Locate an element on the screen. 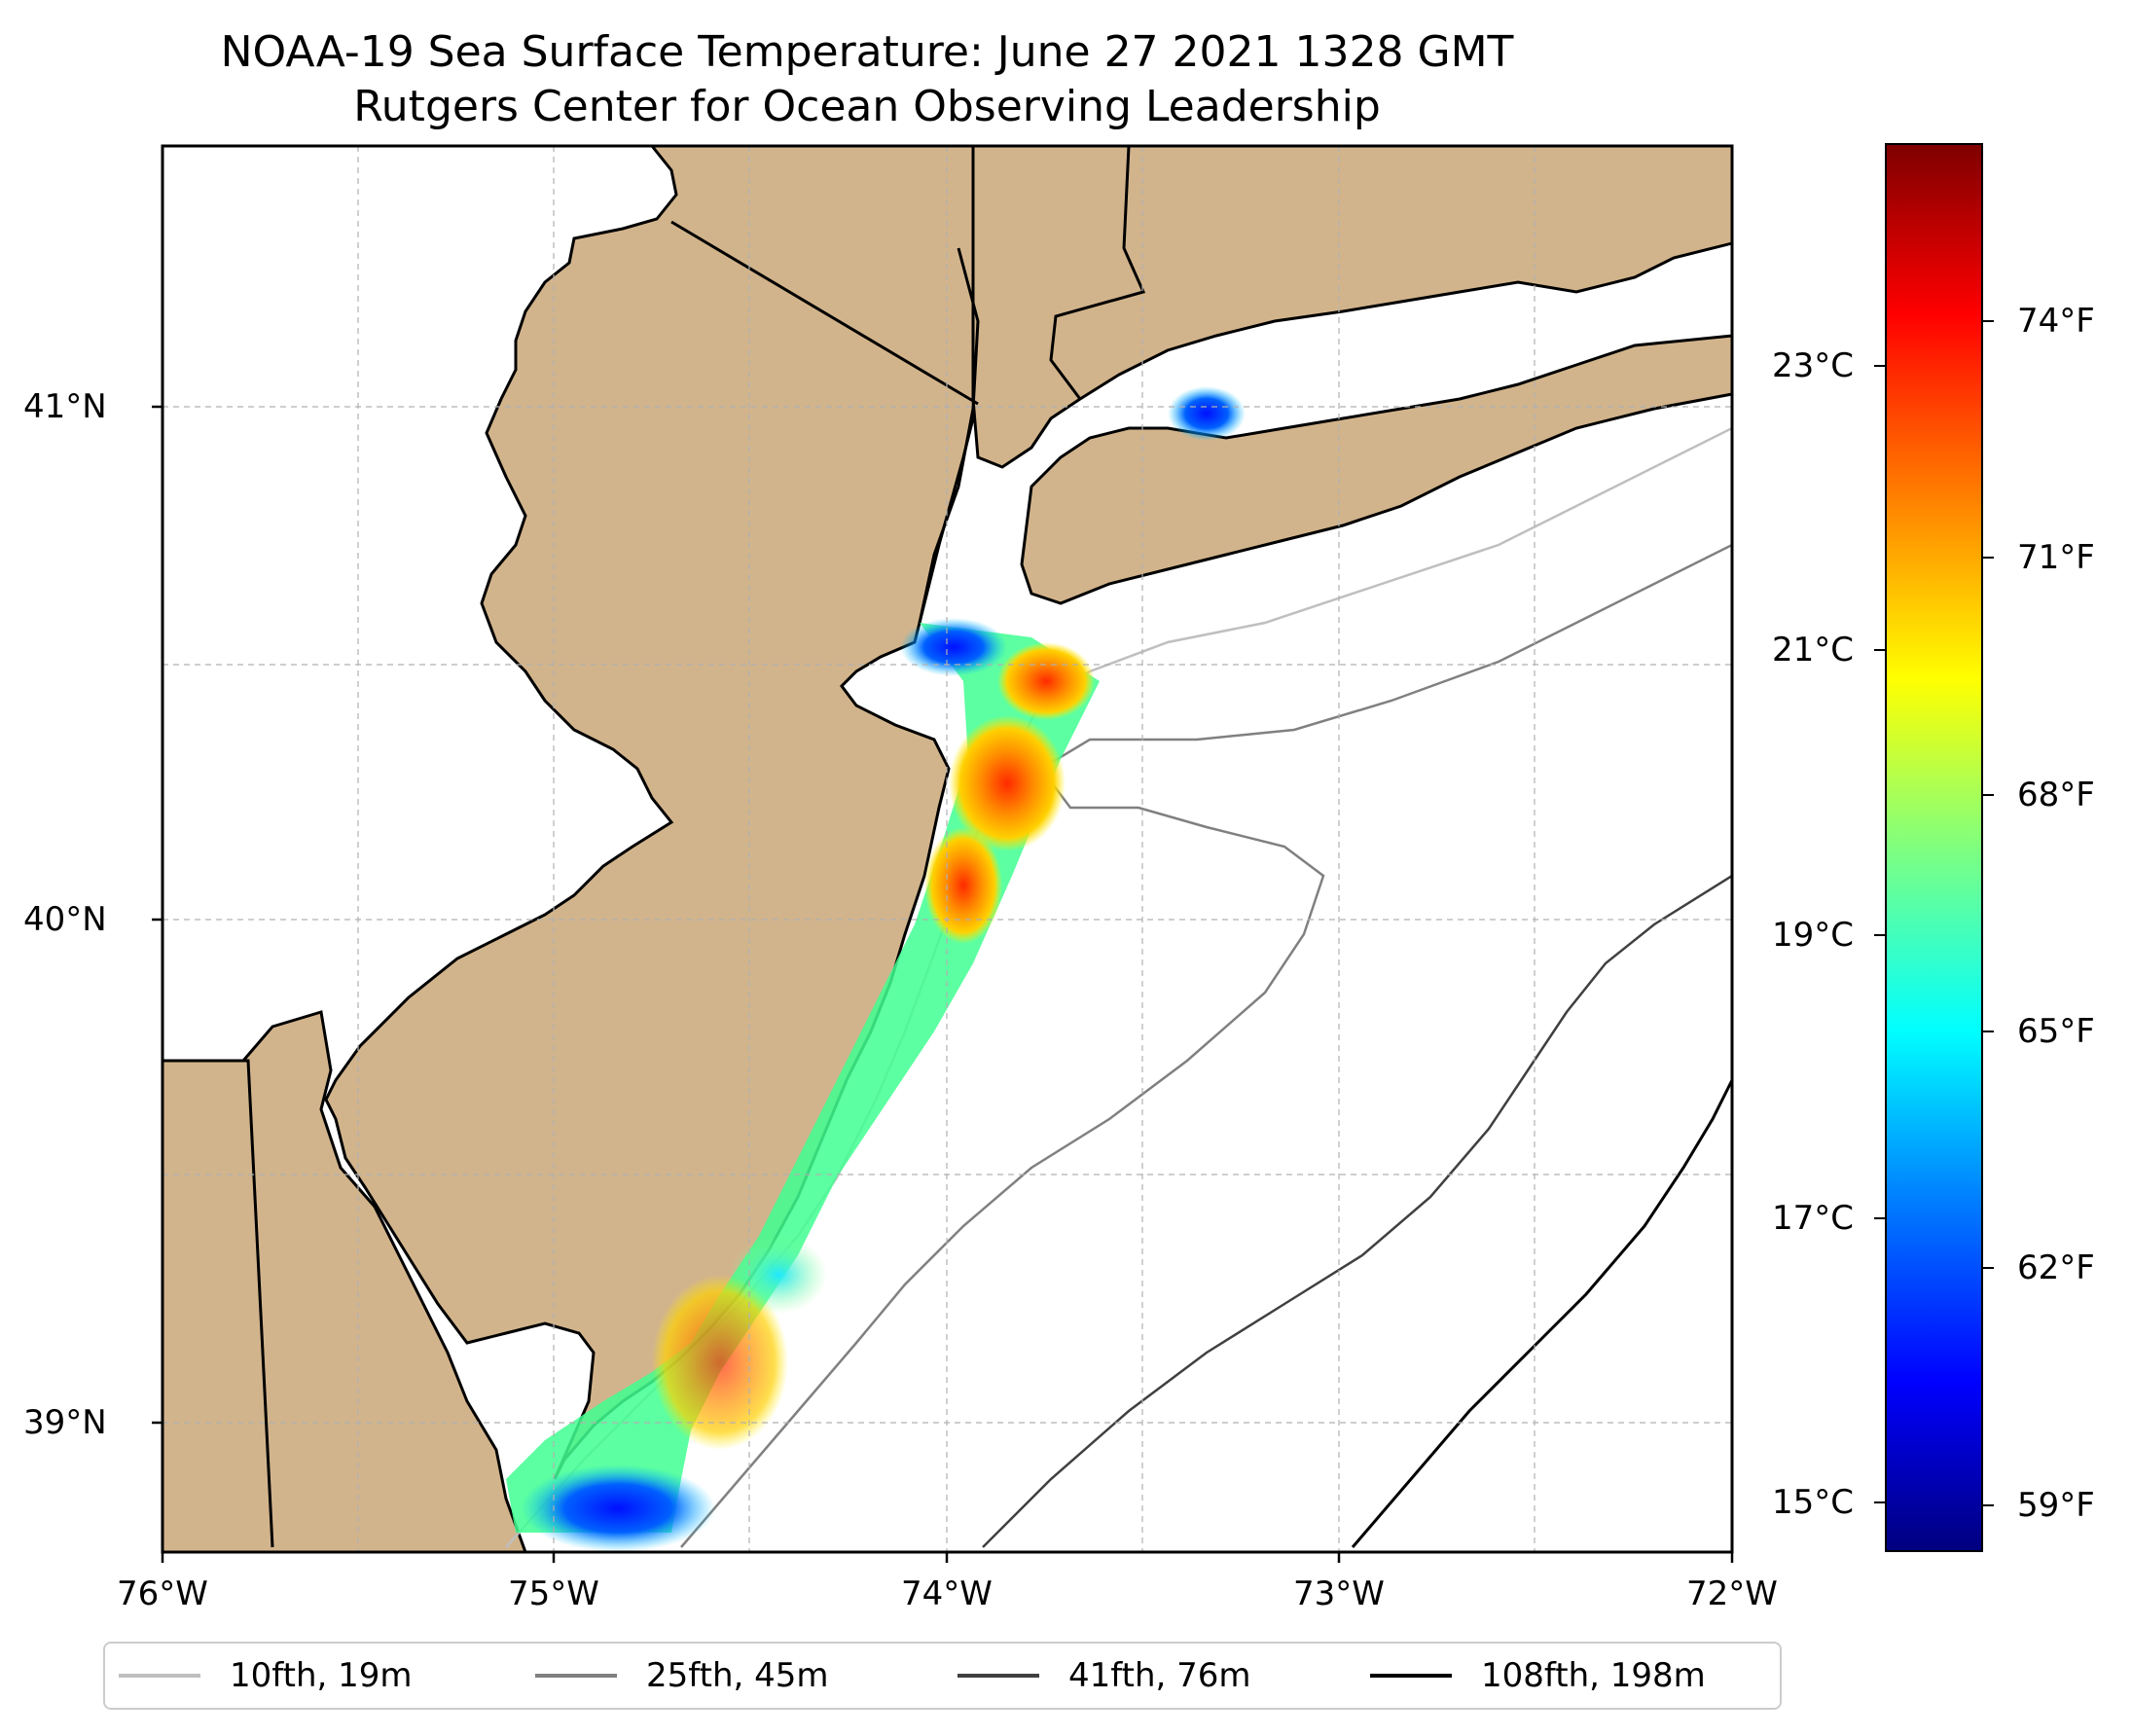 This screenshot has width=2132, height=1736. colorbar is located at coordinates (1934, 848).